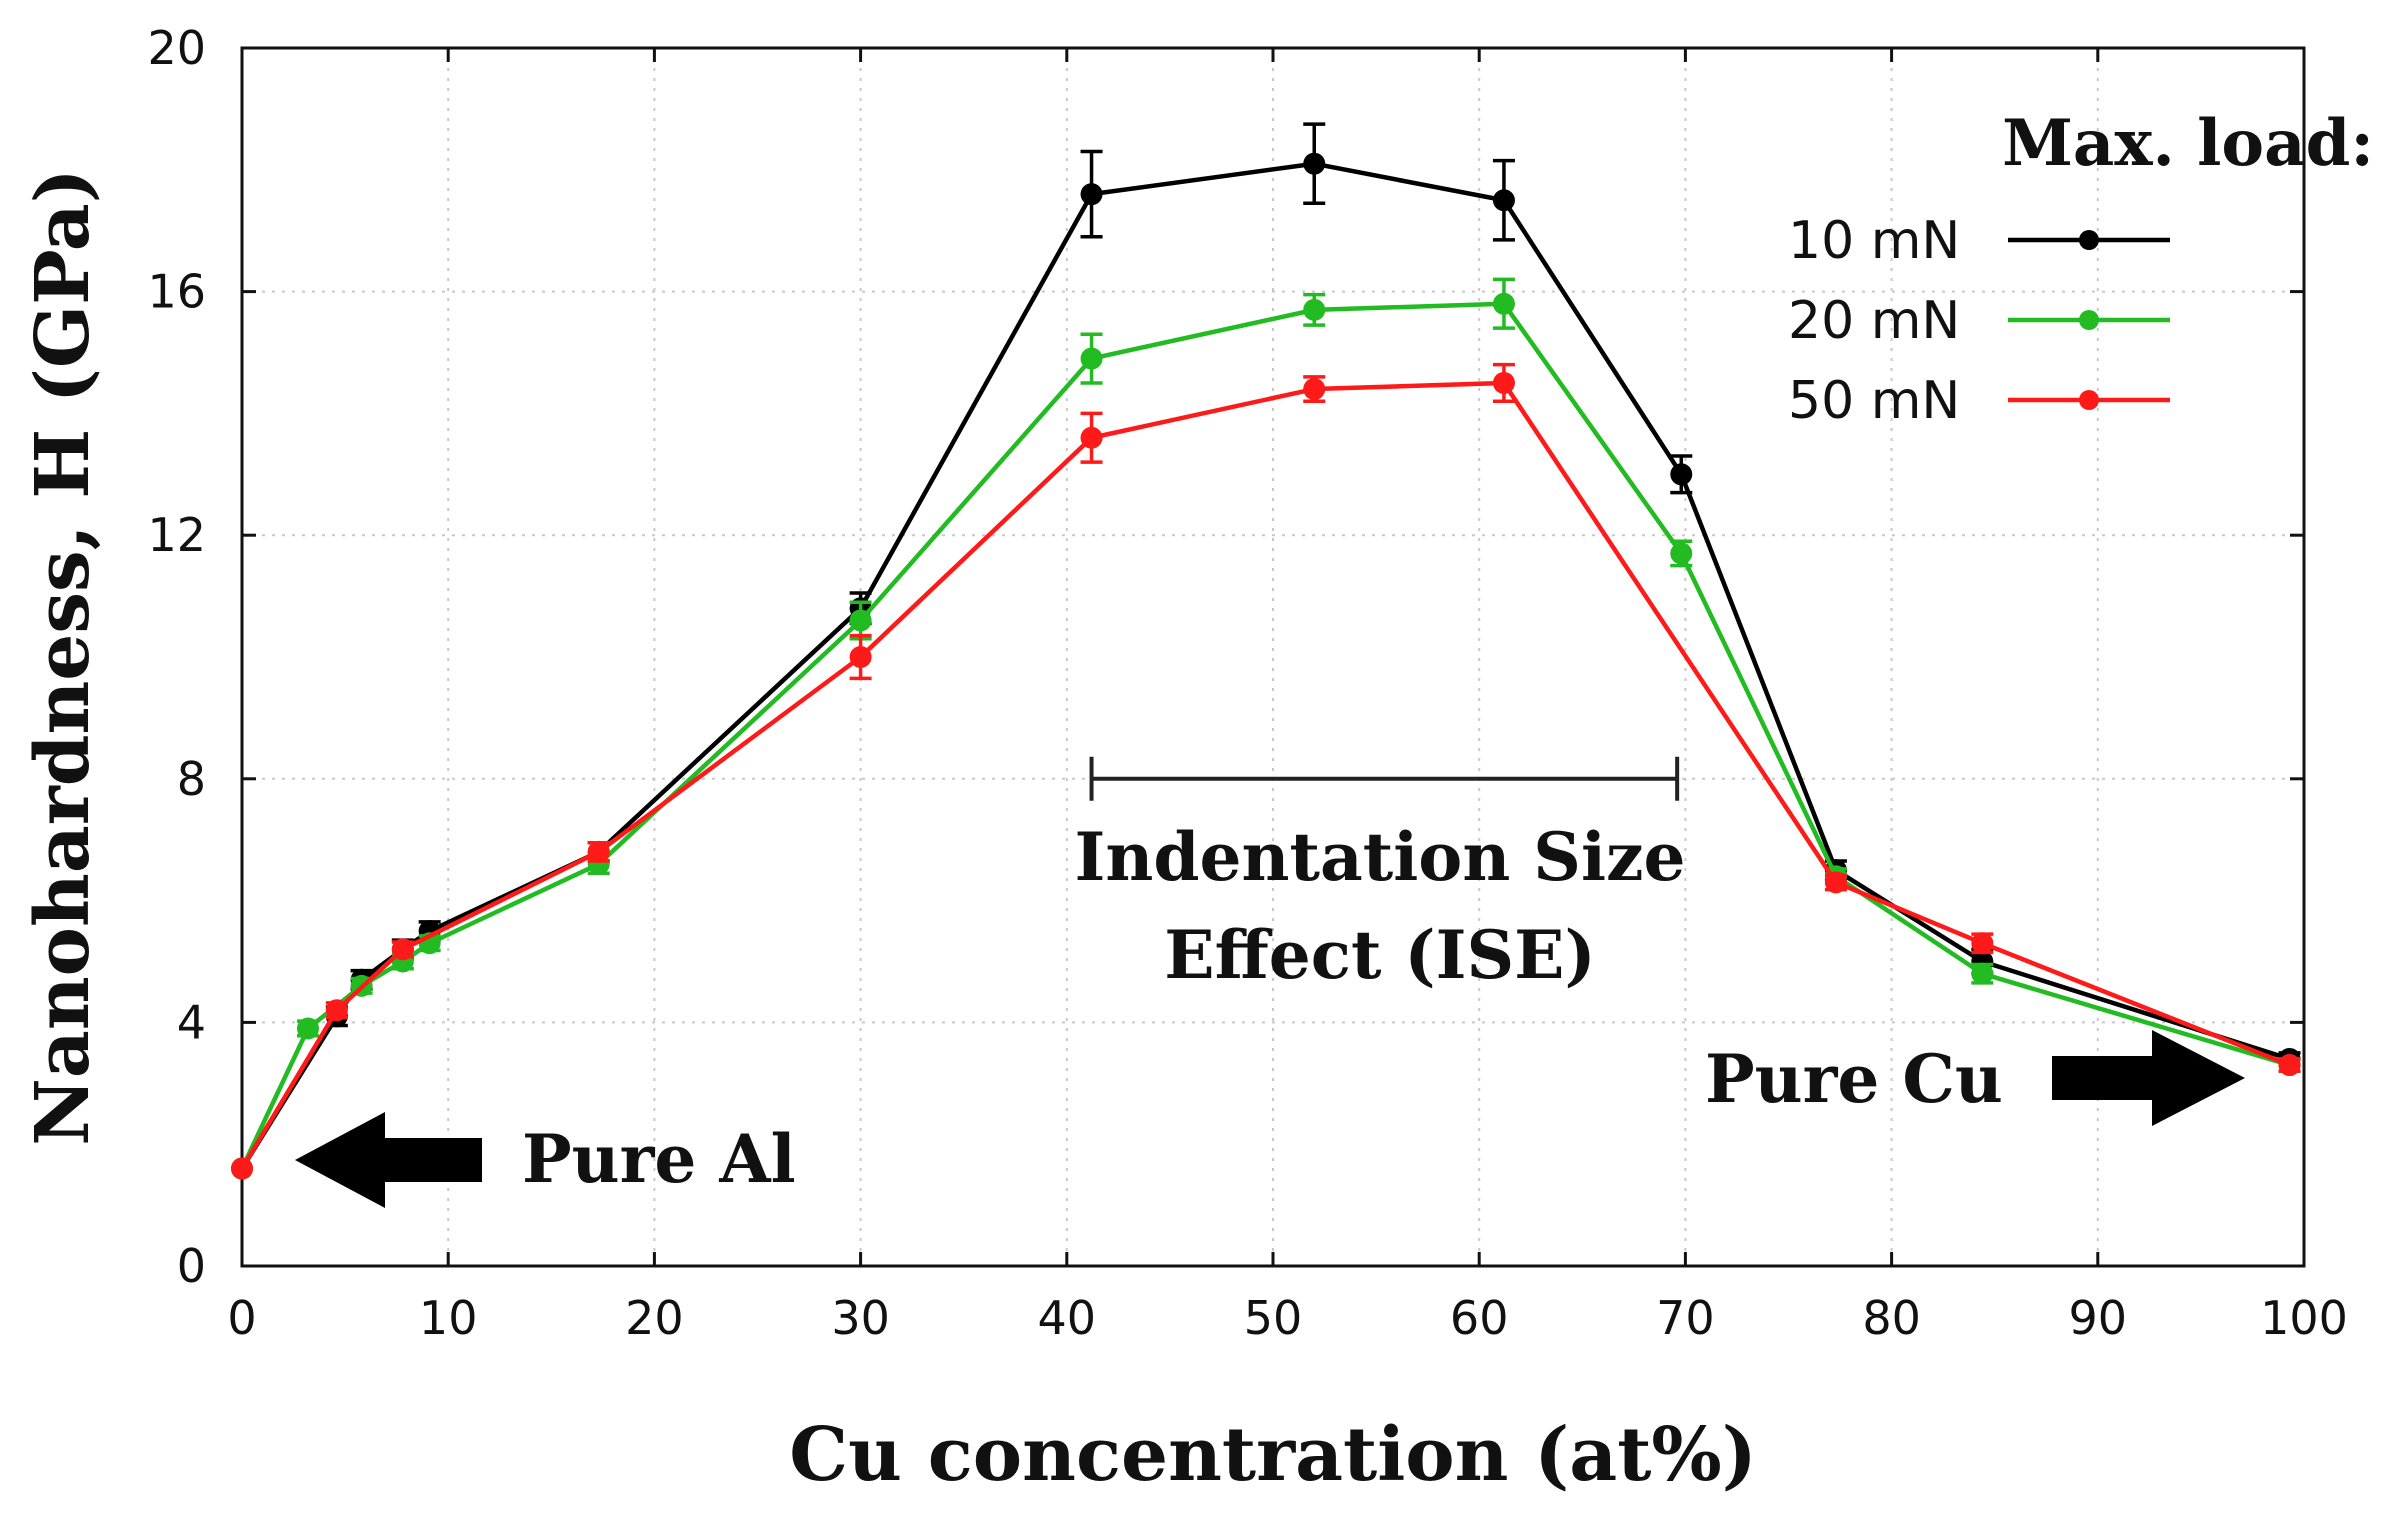 The width and height of the screenshot is (2387, 1518). What do you see at coordinates (1854, 1079) in the screenshot?
I see `pure-cu-label: Pure Cu` at bounding box center [1854, 1079].